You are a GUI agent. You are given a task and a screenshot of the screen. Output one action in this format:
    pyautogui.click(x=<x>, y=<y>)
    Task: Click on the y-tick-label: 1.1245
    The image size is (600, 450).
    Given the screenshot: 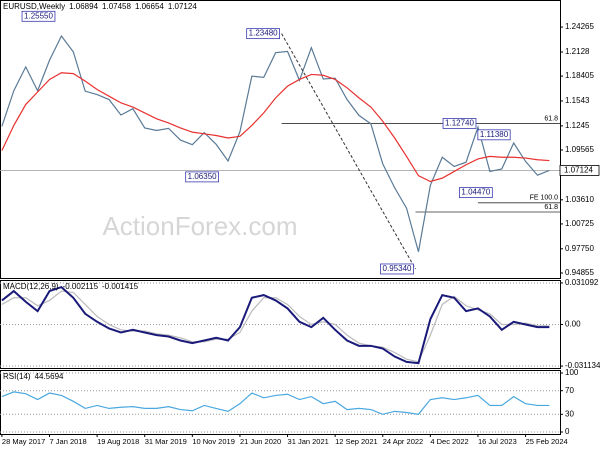 What is the action you would take?
    pyautogui.click(x=577, y=125)
    